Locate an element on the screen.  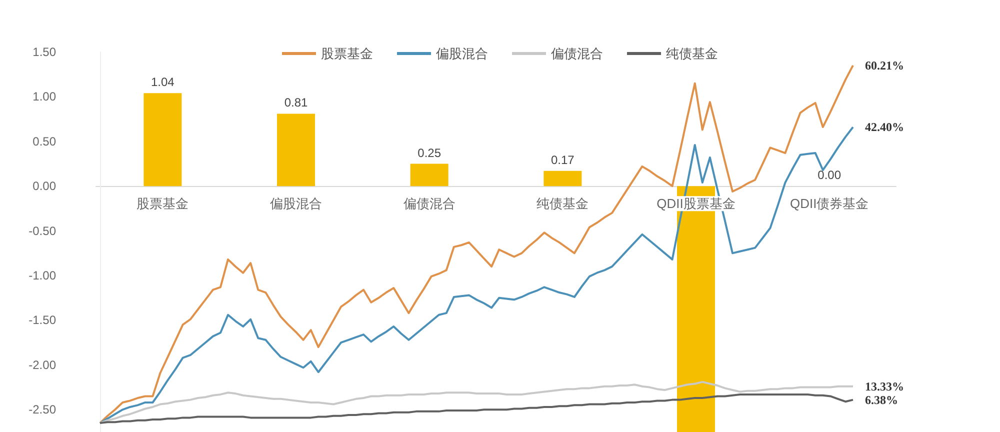
annotation: 13.33% is located at coordinates (884, 386).